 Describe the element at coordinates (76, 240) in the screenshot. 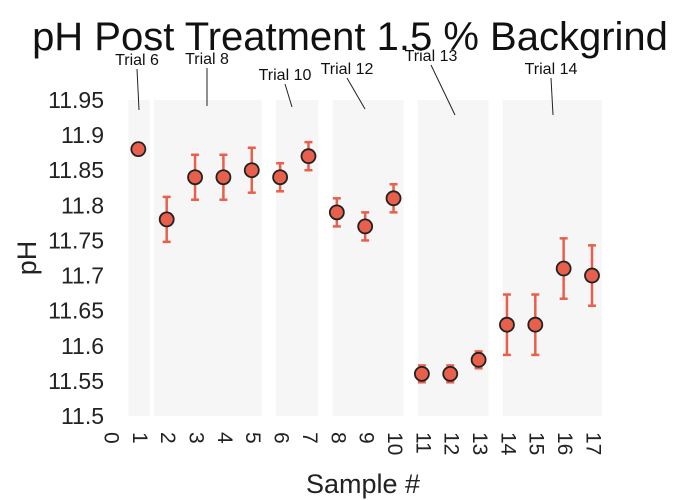

I see `y-tick-label: 11.75` at that location.